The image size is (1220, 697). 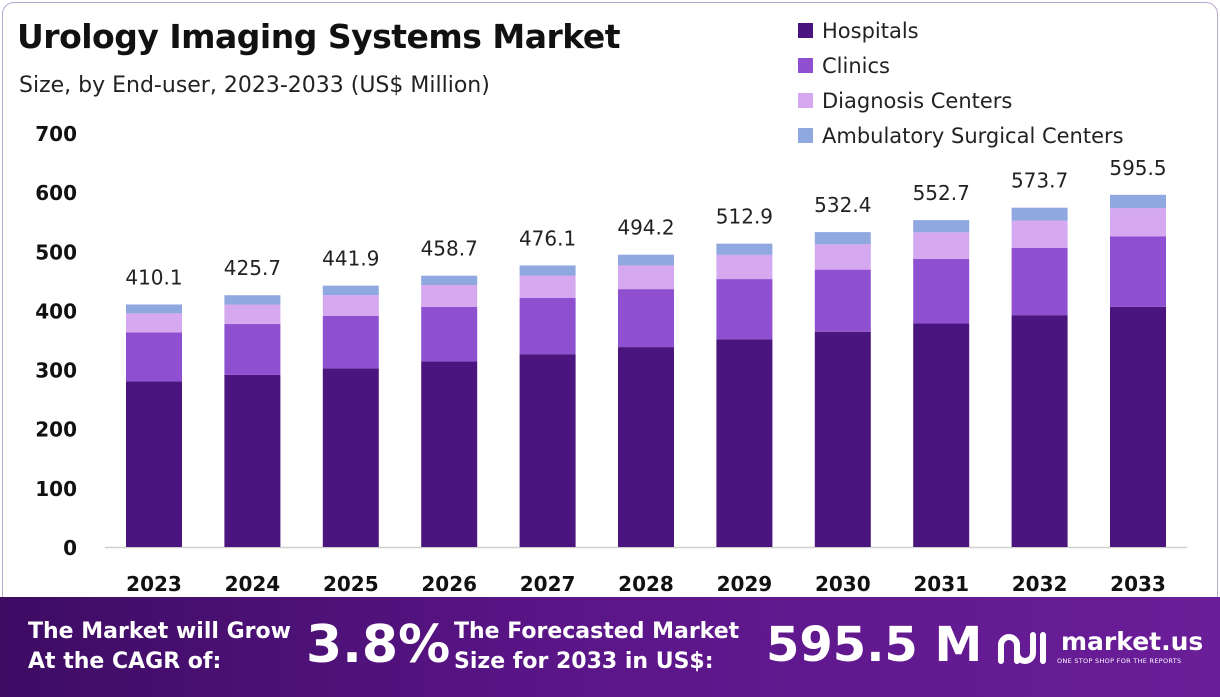 What do you see at coordinates (874, 645) in the screenshot?
I see `forecast-value: 595.5 M` at bounding box center [874, 645].